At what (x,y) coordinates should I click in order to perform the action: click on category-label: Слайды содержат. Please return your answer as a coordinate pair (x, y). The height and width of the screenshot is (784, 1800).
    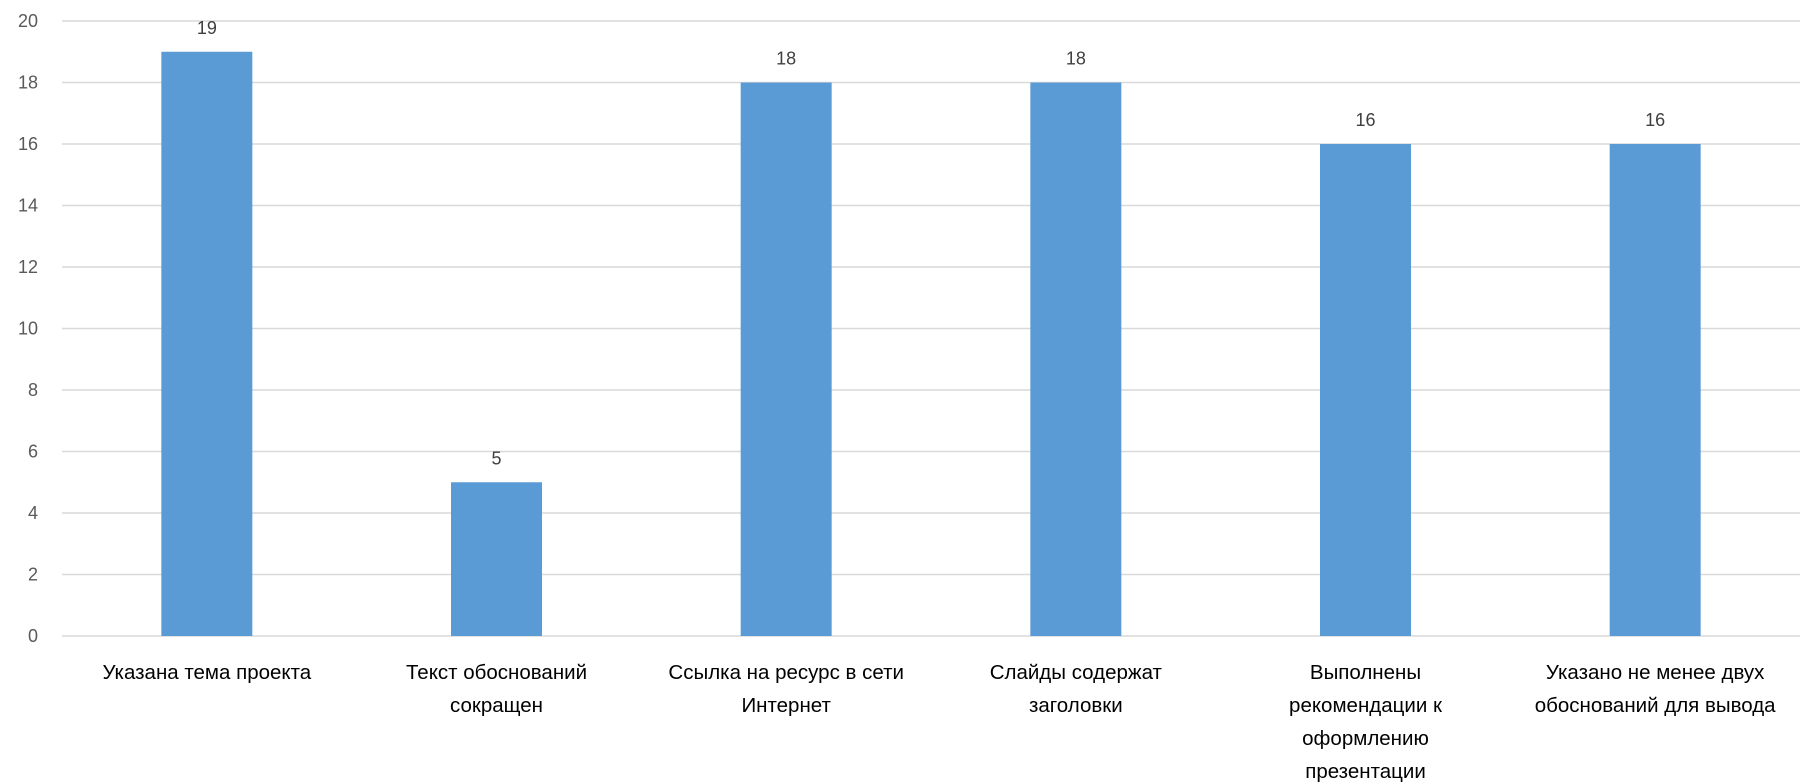
    Looking at the image, I should click on (1076, 672).